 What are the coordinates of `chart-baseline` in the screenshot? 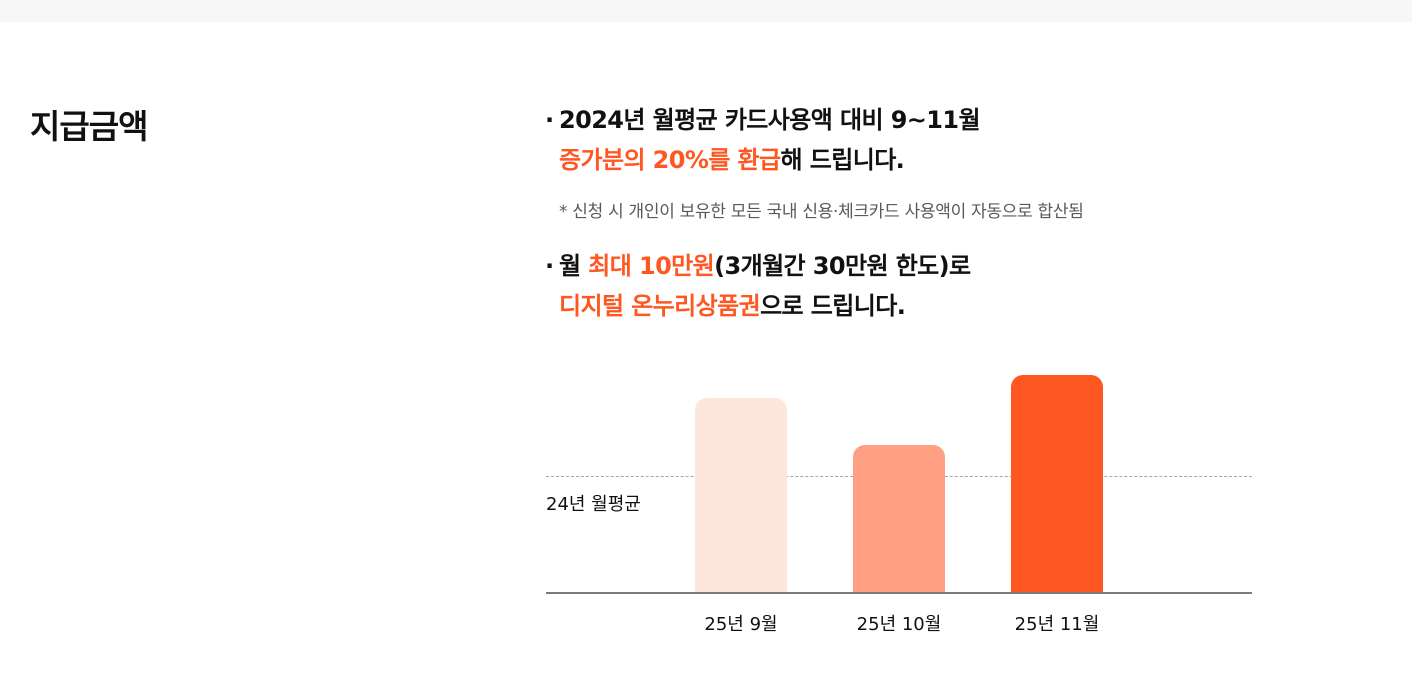 It's located at (899, 593).